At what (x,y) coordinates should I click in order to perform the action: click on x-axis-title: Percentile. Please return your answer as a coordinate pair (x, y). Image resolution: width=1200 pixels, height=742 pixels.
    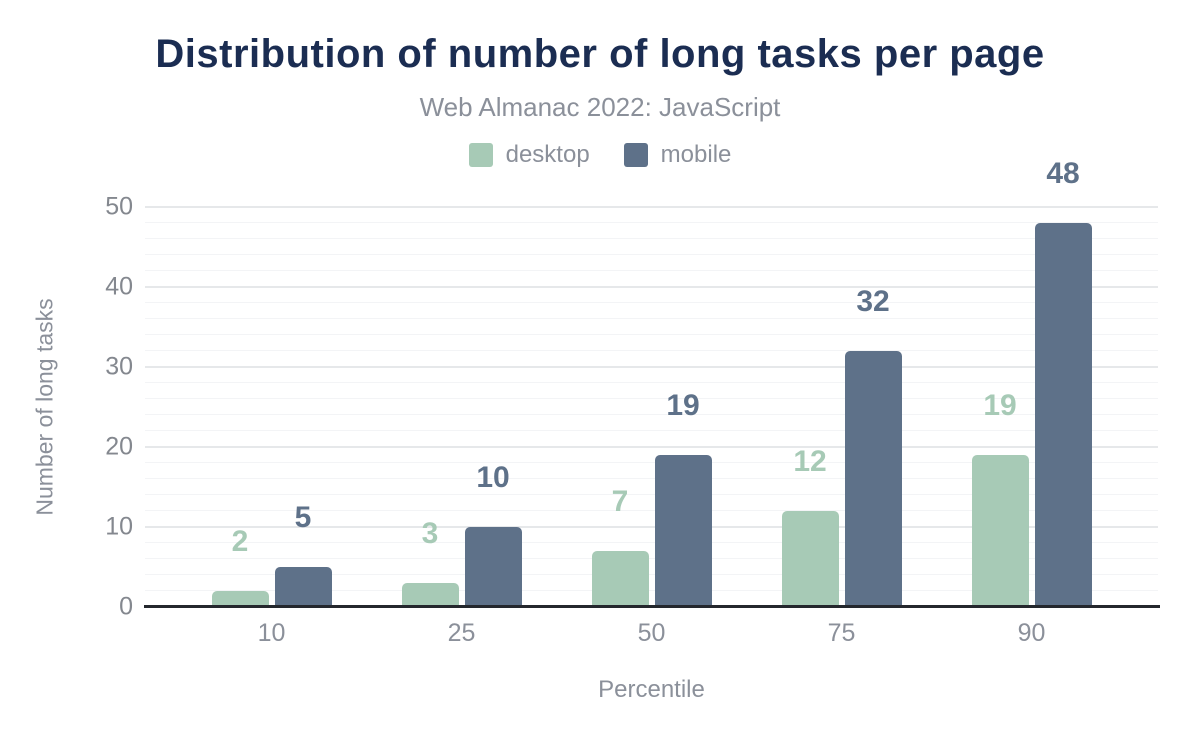
    Looking at the image, I should click on (651, 689).